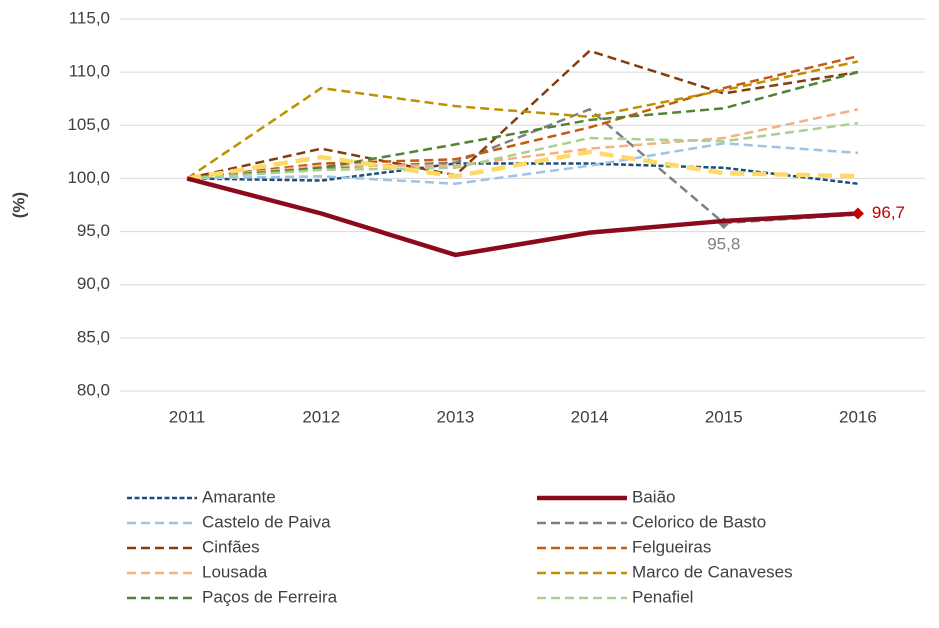  I want to click on legend-label: Cinfães, so click(231, 546).